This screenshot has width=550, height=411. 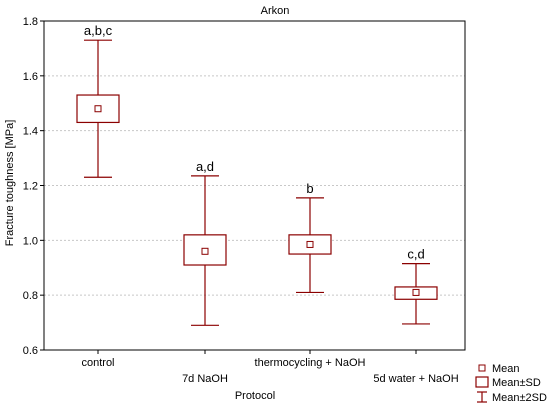 What do you see at coordinates (205, 166) in the screenshot?
I see `significance-label: a,d` at bounding box center [205, 166].